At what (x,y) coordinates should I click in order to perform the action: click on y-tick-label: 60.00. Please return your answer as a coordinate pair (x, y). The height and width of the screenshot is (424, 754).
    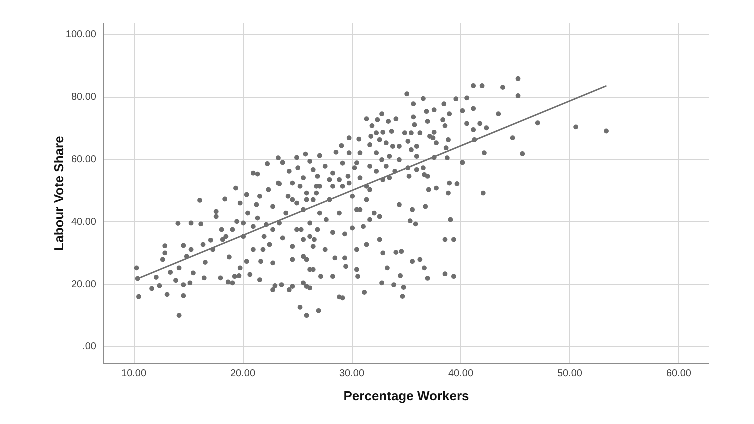
    Looking at the image, I should click on (84, 160).